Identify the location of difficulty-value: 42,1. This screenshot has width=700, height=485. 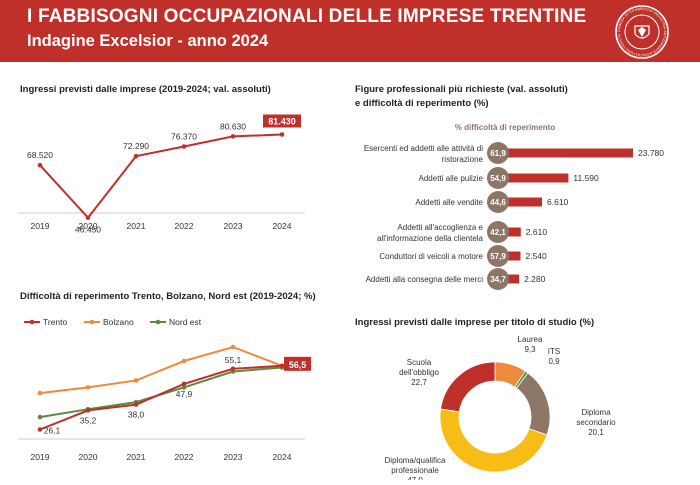
(498, 232).